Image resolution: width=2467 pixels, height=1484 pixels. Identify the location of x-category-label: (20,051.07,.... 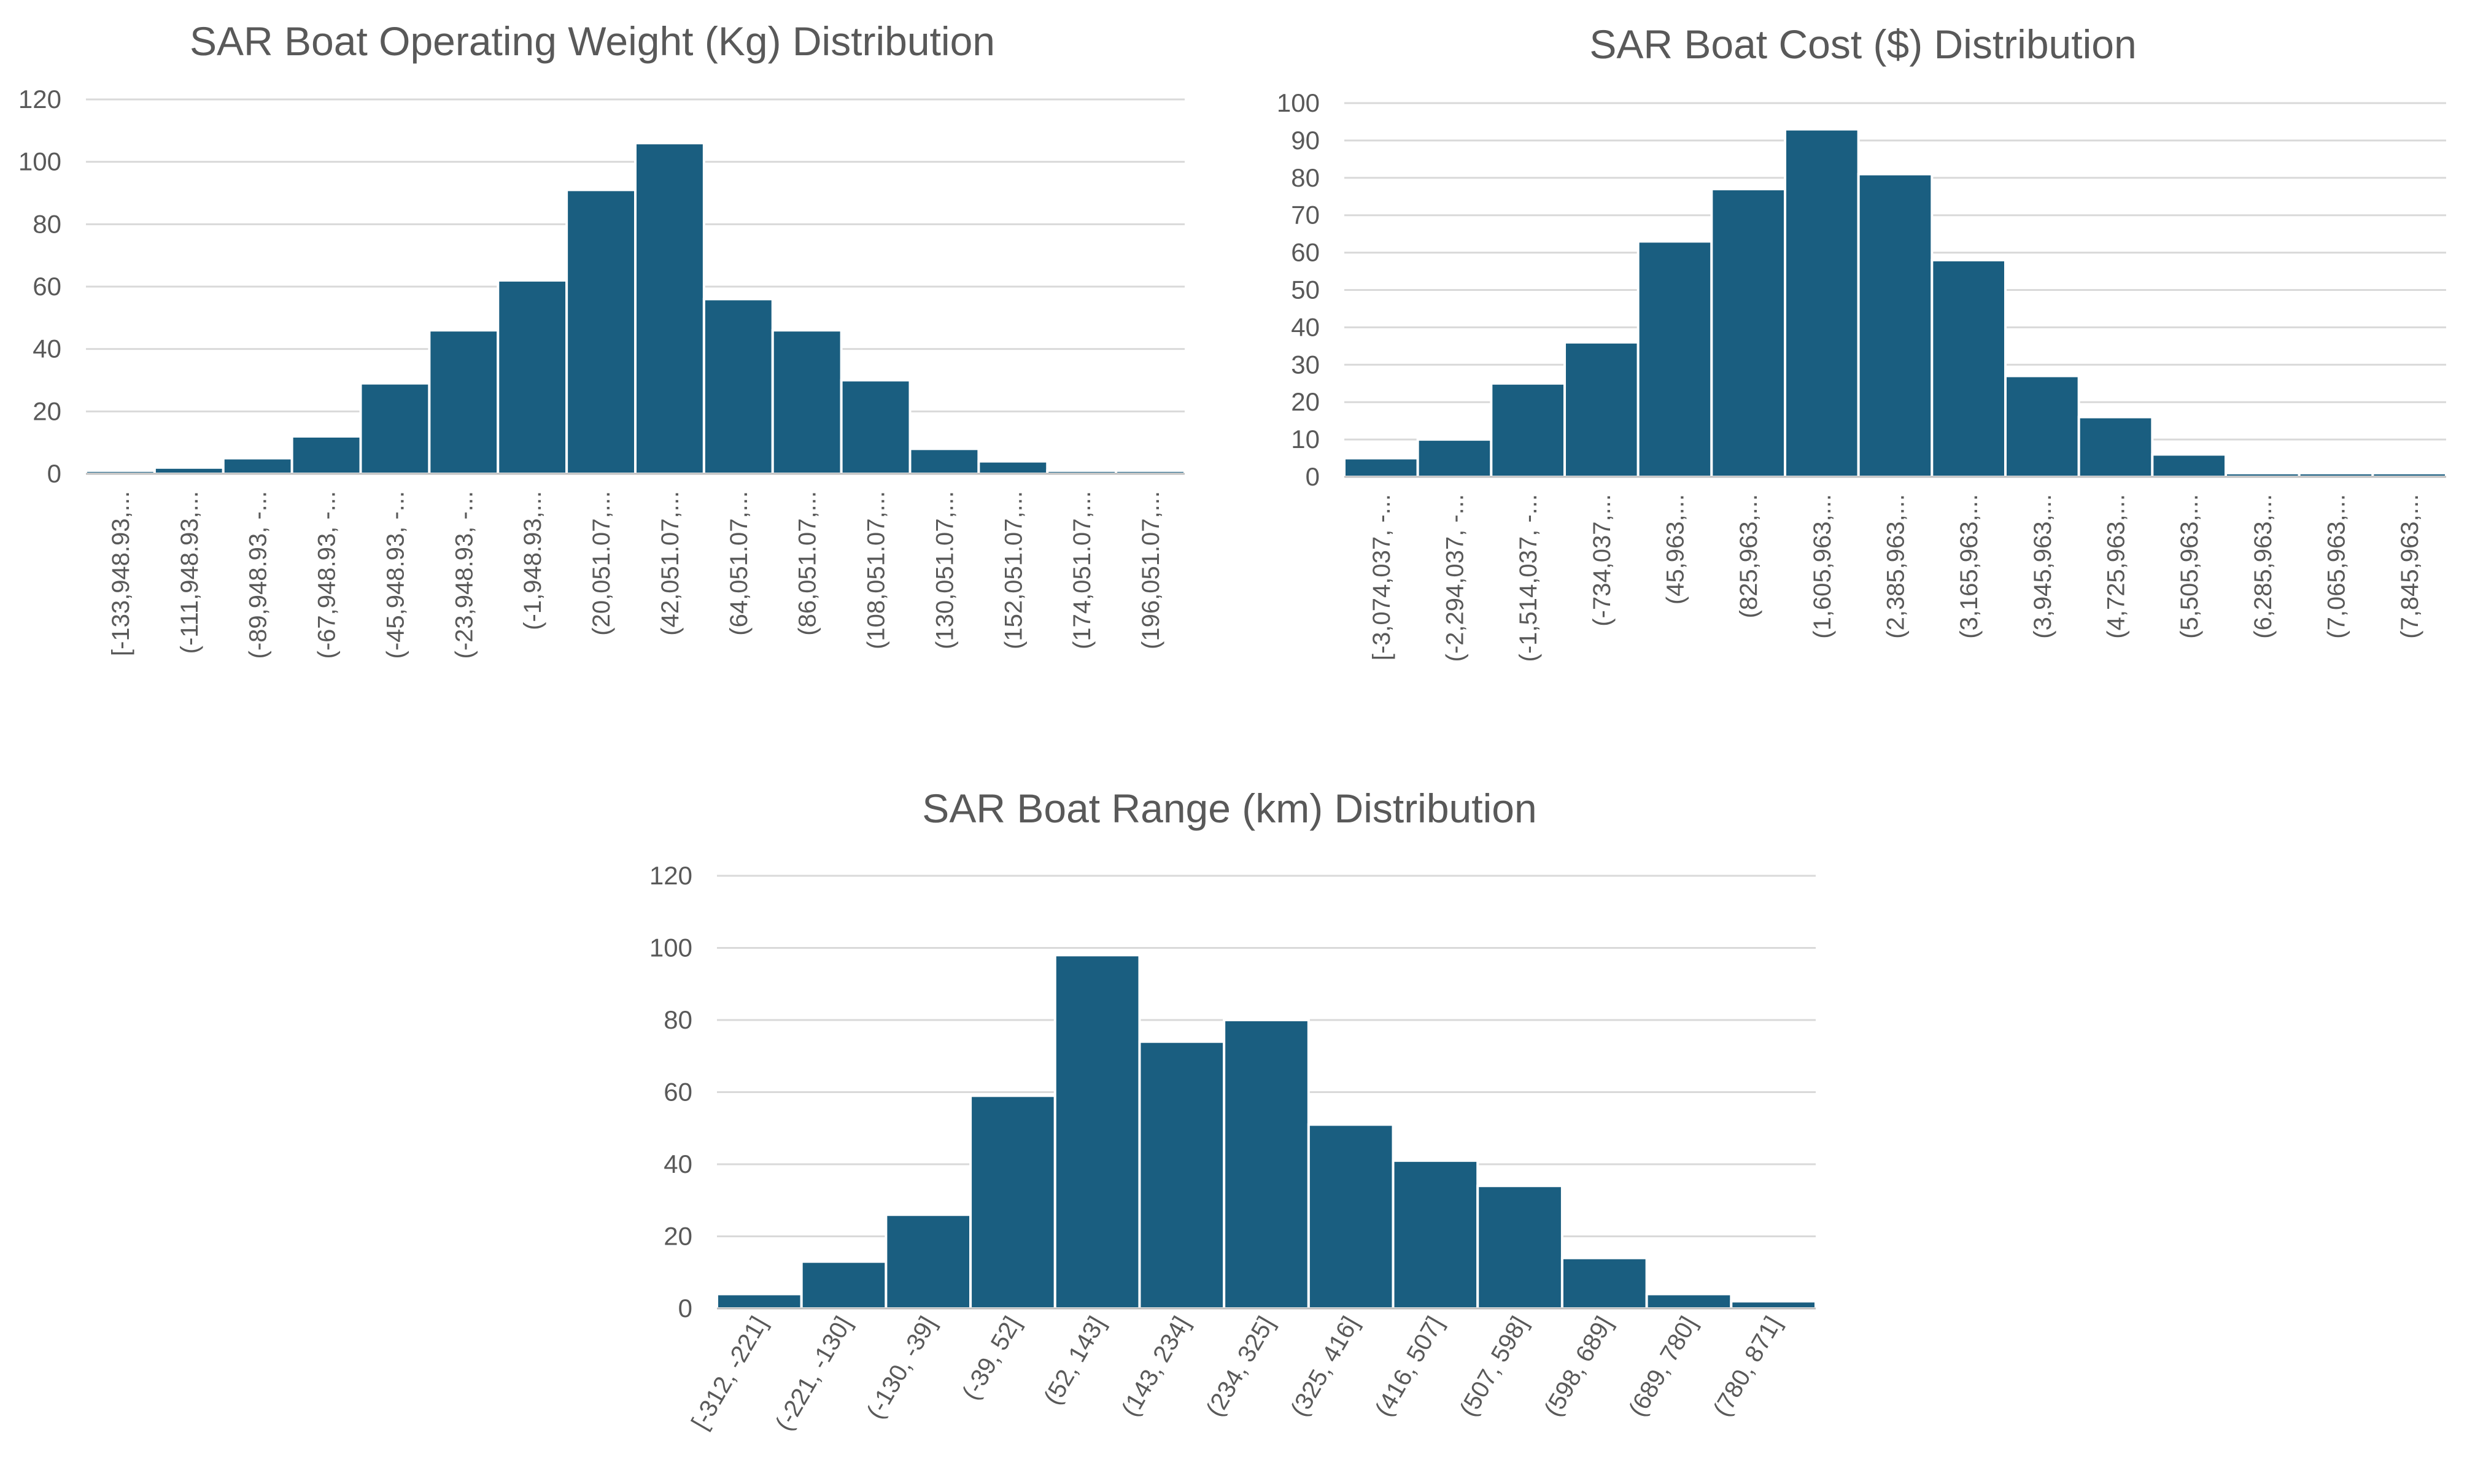
(601, 563).